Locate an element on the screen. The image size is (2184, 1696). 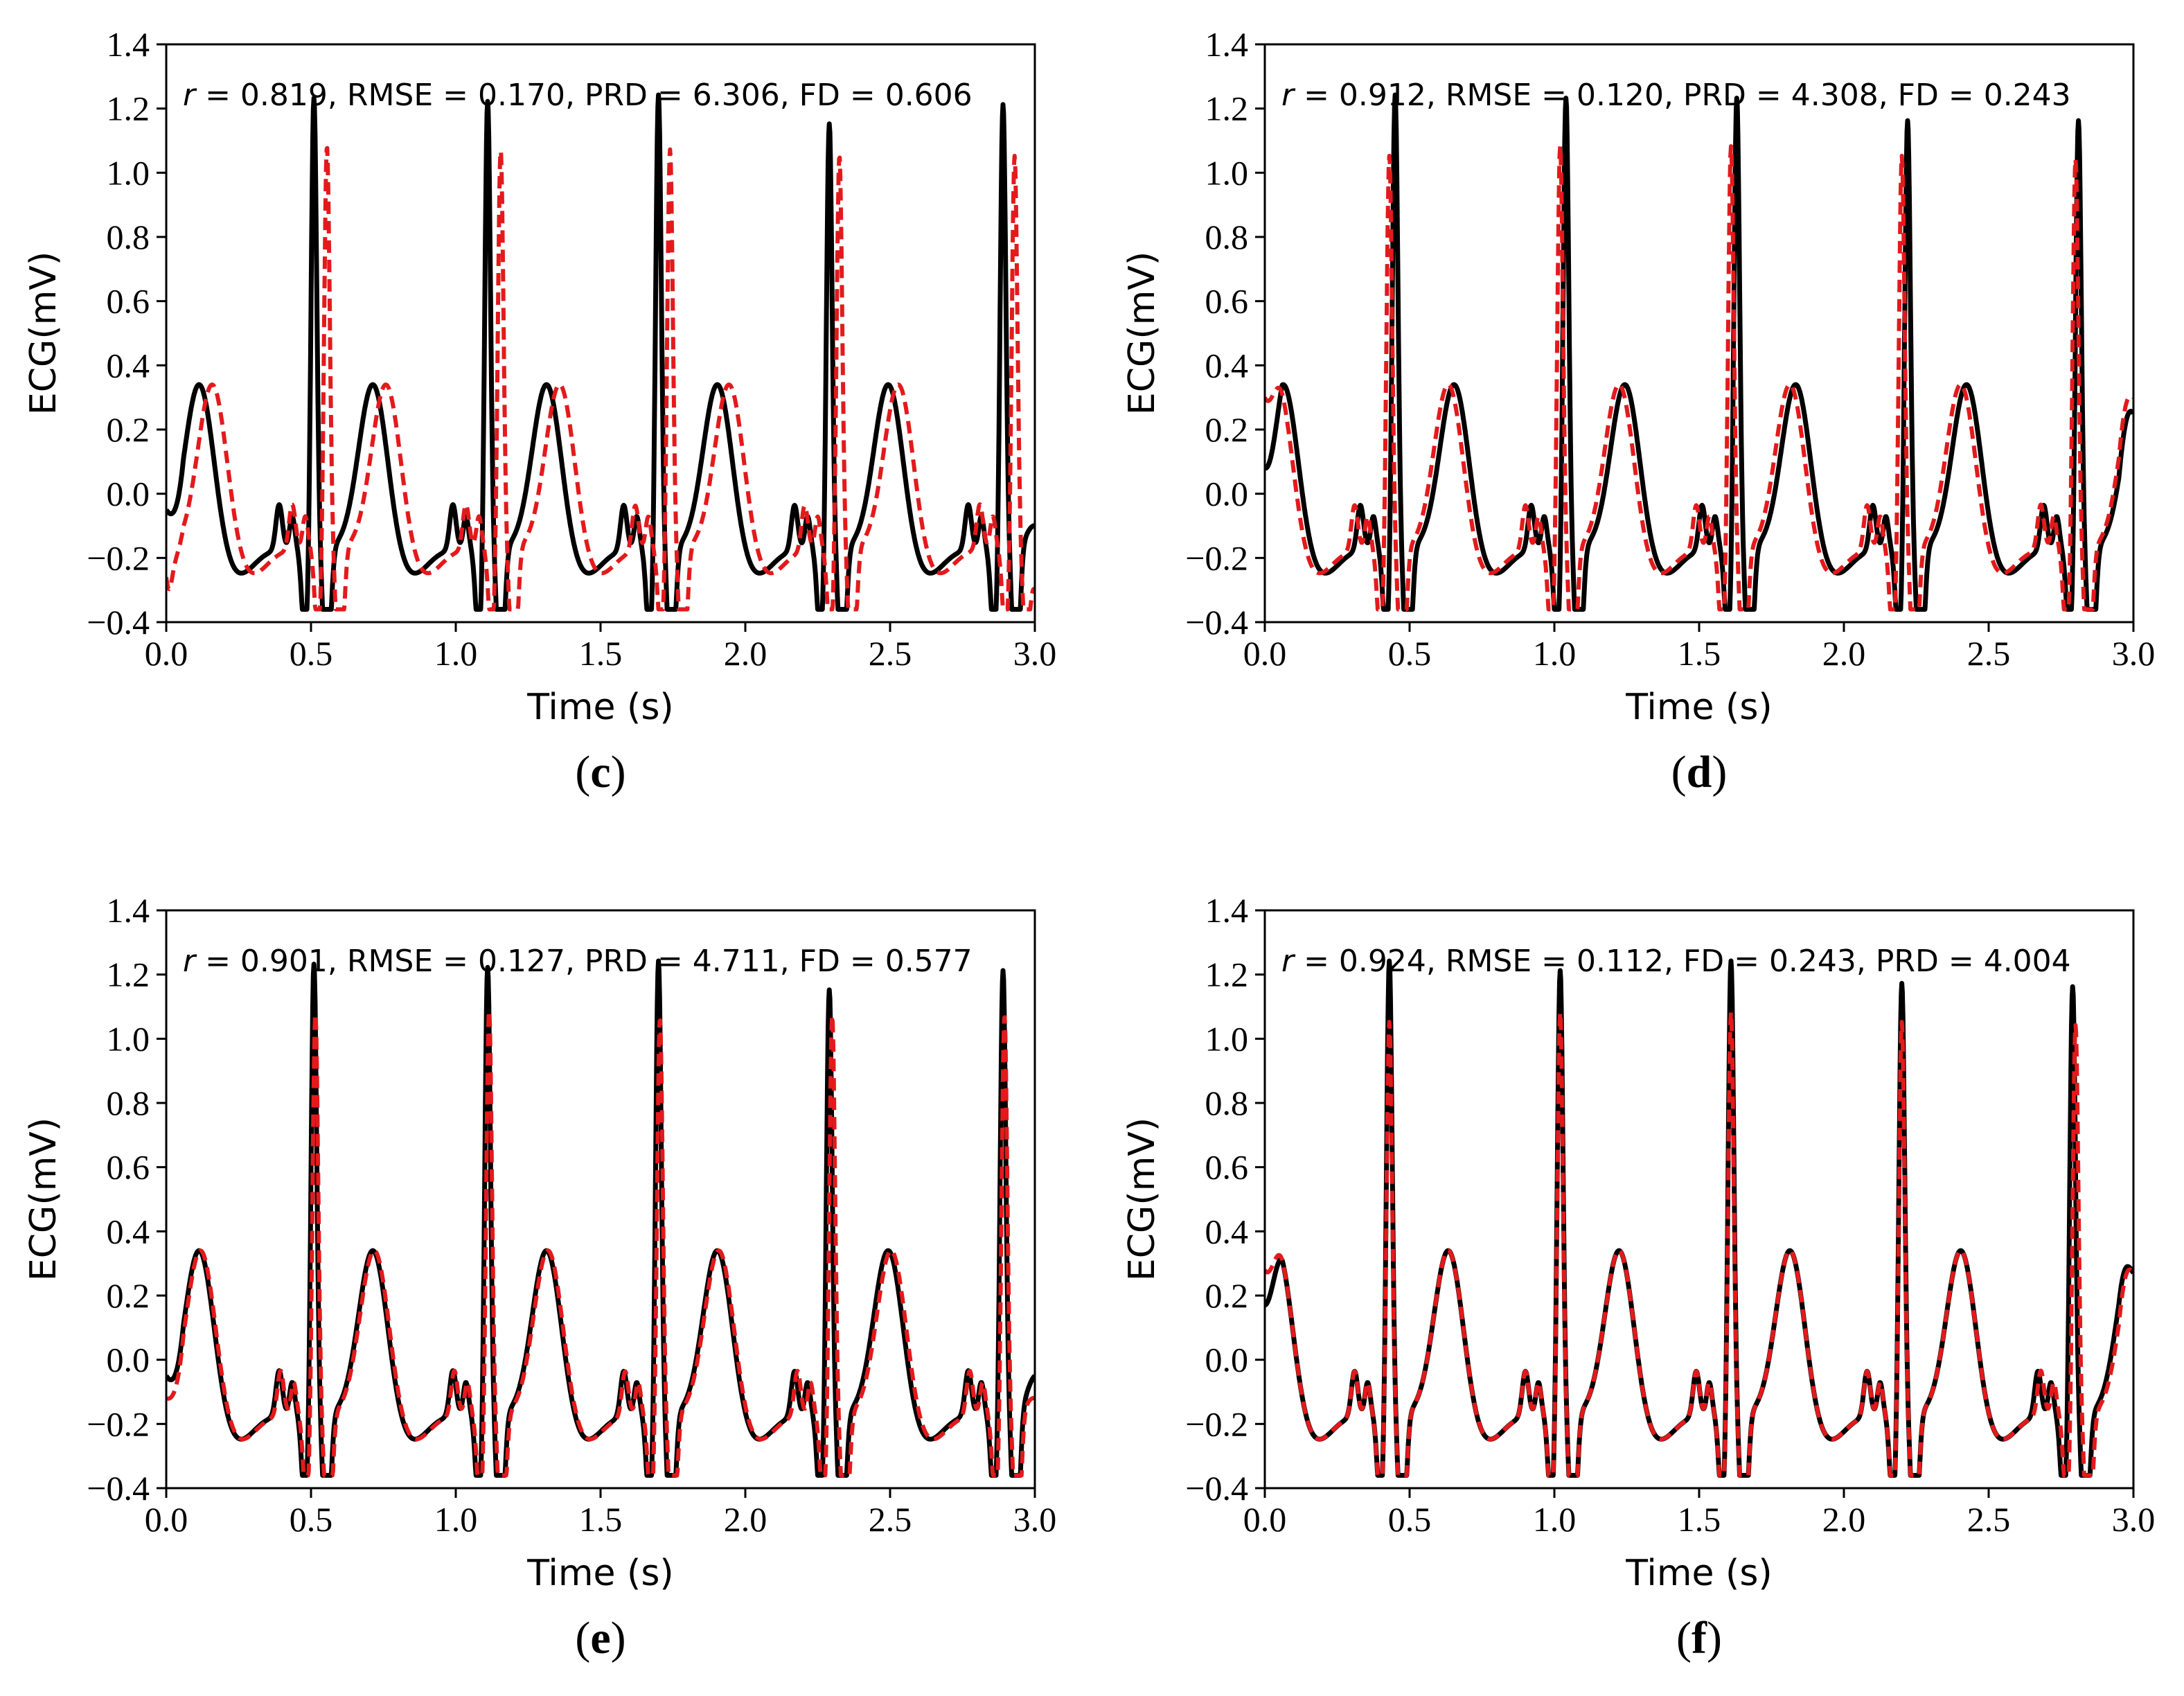
panel-caption: (d) is located at coordinates (1699, 772).